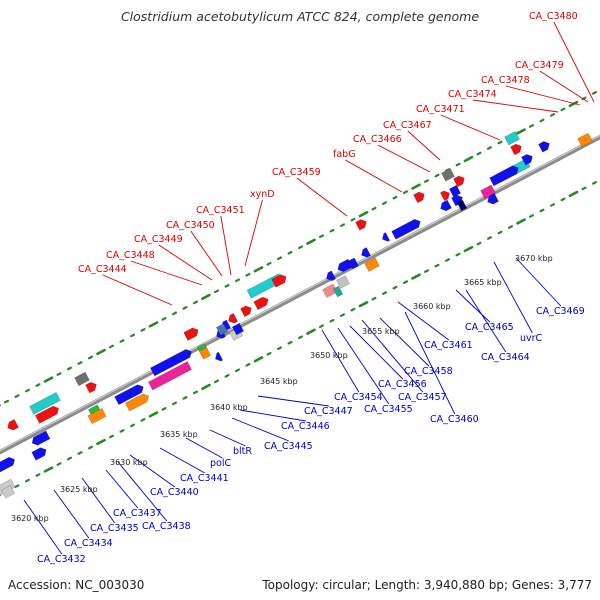  What do you see at coordinates (242, 451) in the screenshot?
I see `bottom-gene-label: bltR` at bounding box center [242, 451].